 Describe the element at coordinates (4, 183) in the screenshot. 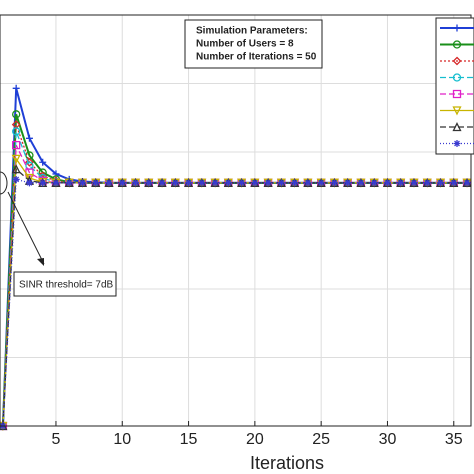

I see `highlight-ellipse` at that location.